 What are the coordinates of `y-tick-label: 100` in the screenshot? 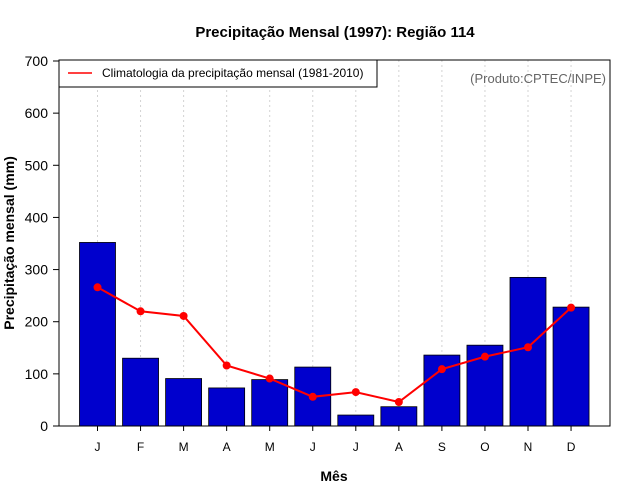 It's located at (37, 374).